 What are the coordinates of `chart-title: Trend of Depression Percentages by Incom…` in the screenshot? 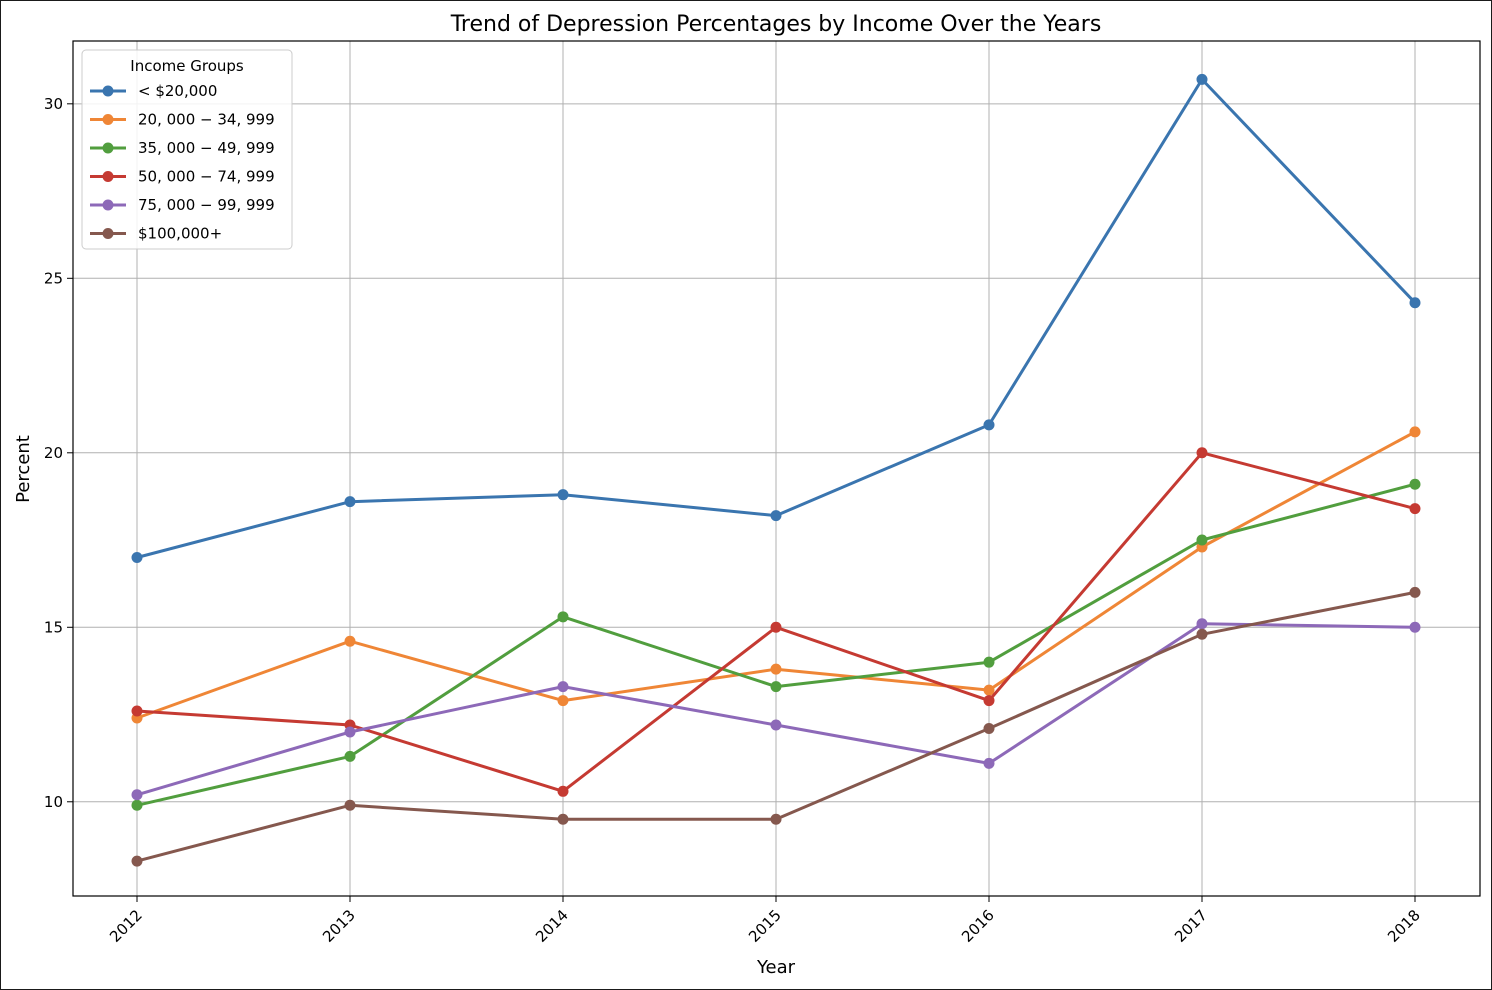 It's located at (776, 24).